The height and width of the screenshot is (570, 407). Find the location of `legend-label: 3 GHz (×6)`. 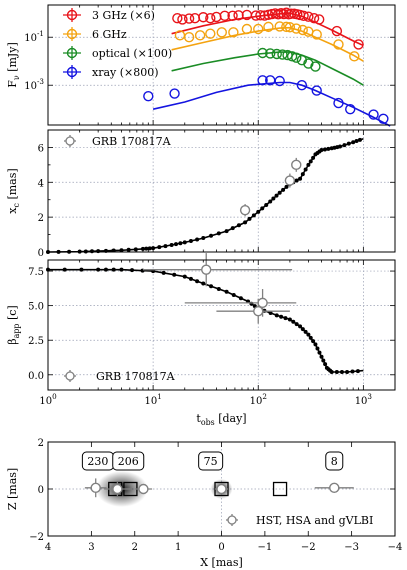

legend-label: 3 GHz (×6) is located at coordinates (123, 15).